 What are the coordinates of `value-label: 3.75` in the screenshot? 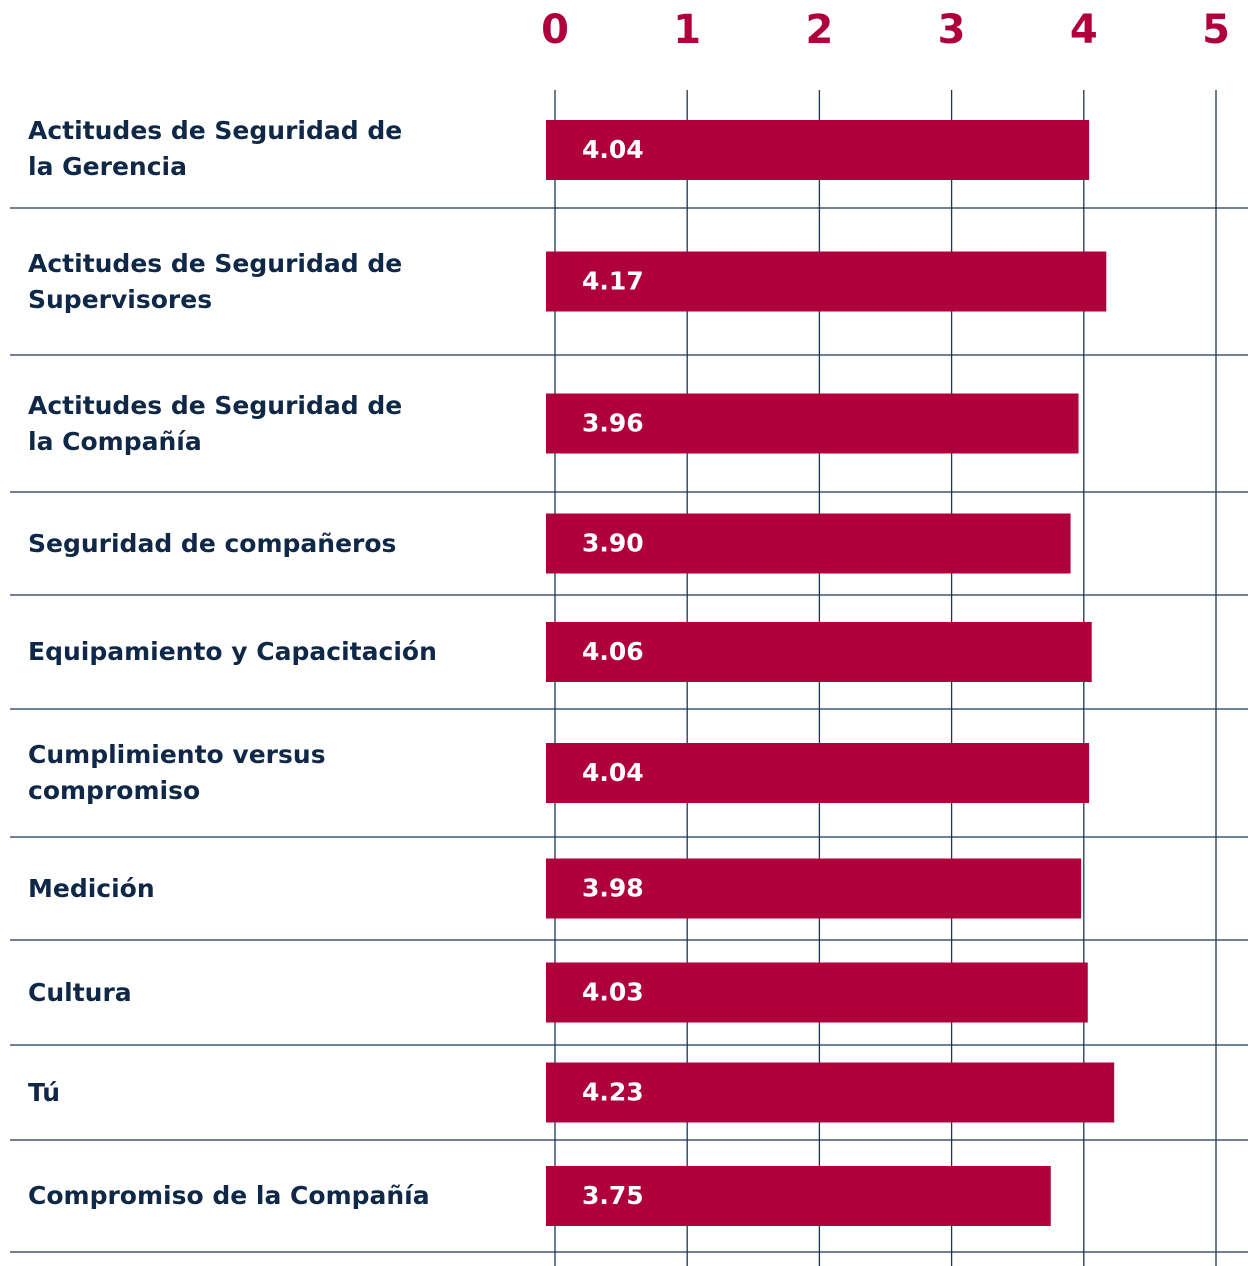 It's located at (613, 1195).